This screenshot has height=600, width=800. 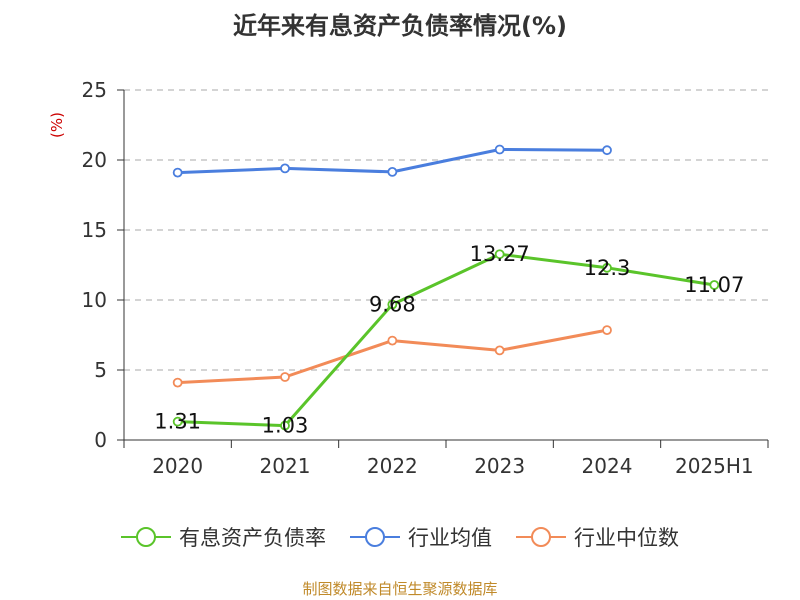 What do you see at coordinates (100, 440) in the screenshot?
I see `y-tick-label: 0` at bounding box center [100, 440].